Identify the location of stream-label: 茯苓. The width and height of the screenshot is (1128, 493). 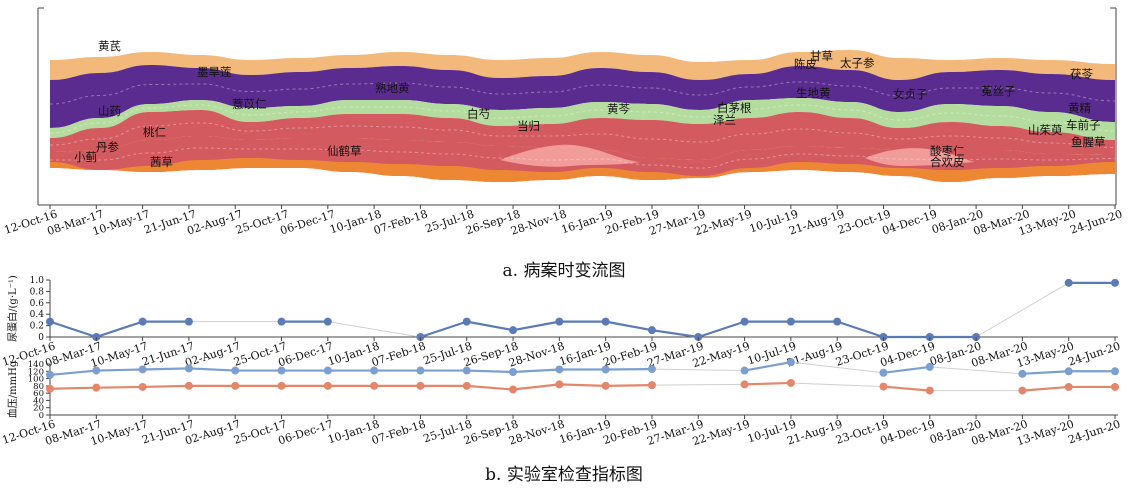
(1081, 74).